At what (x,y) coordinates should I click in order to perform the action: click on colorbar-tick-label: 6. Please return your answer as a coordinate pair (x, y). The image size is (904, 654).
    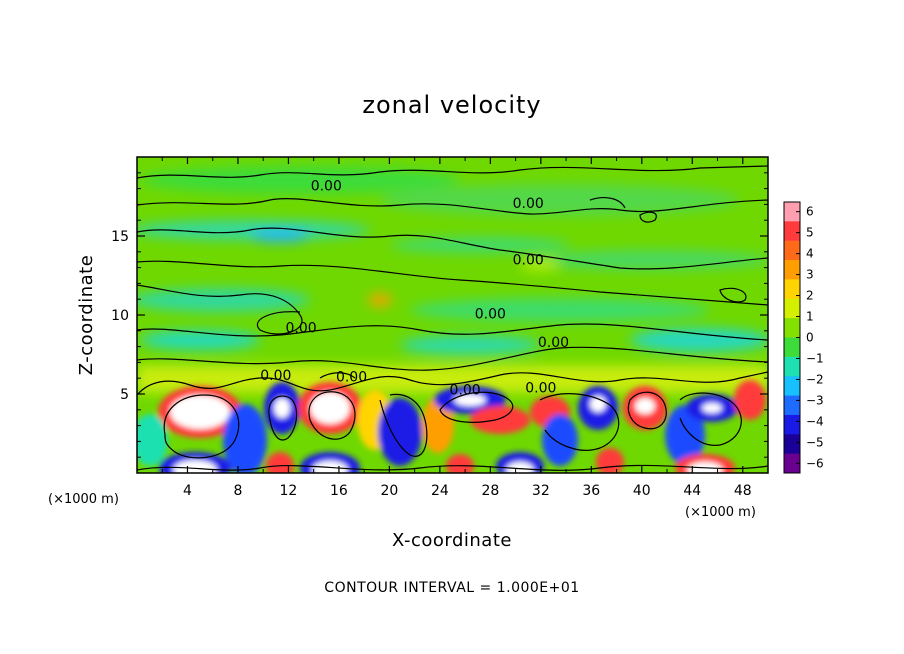
    Looking at the image, I should click on (810, 212).